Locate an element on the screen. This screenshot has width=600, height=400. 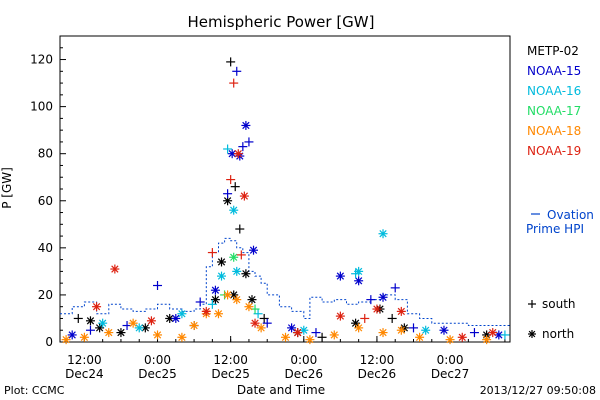
legend-entry-noaa-15: NOAA-15 is located at coordinates (554, 71).